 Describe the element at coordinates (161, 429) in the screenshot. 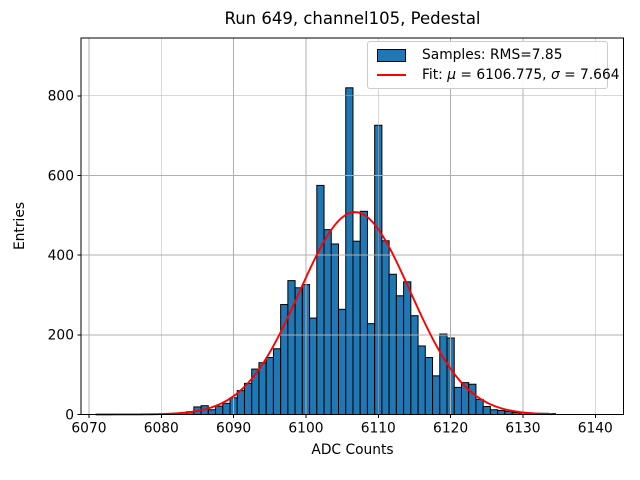

I see `x-tick-label: 6080` at that location.